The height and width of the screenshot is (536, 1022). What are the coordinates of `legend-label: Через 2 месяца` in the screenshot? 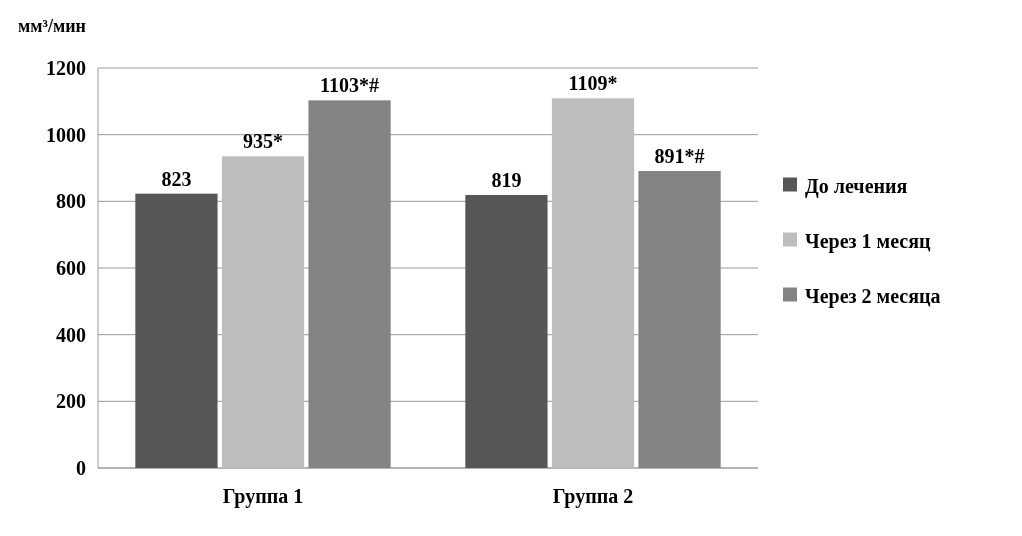 It's located at (873, 296).